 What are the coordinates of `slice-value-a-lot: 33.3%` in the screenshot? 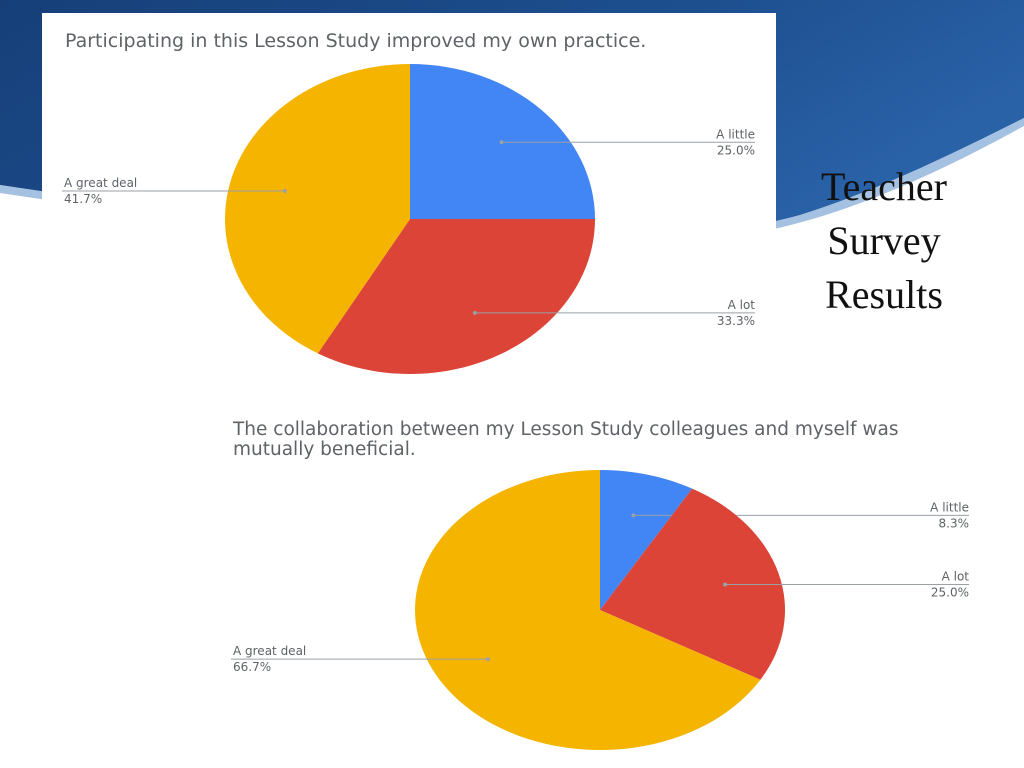 It's located at (736, 321).